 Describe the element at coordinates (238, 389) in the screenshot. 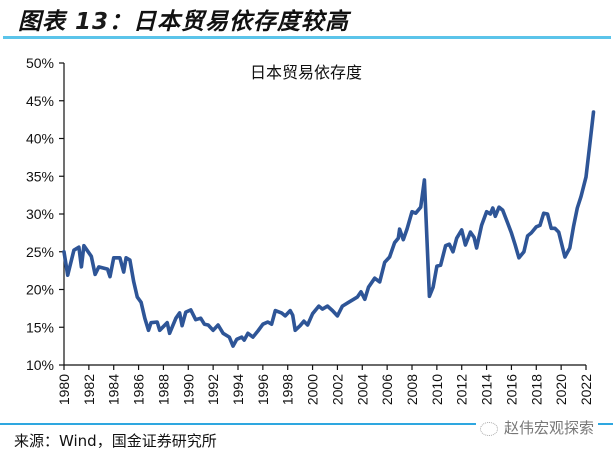

I see `x-tick-label: 1994` at that location.